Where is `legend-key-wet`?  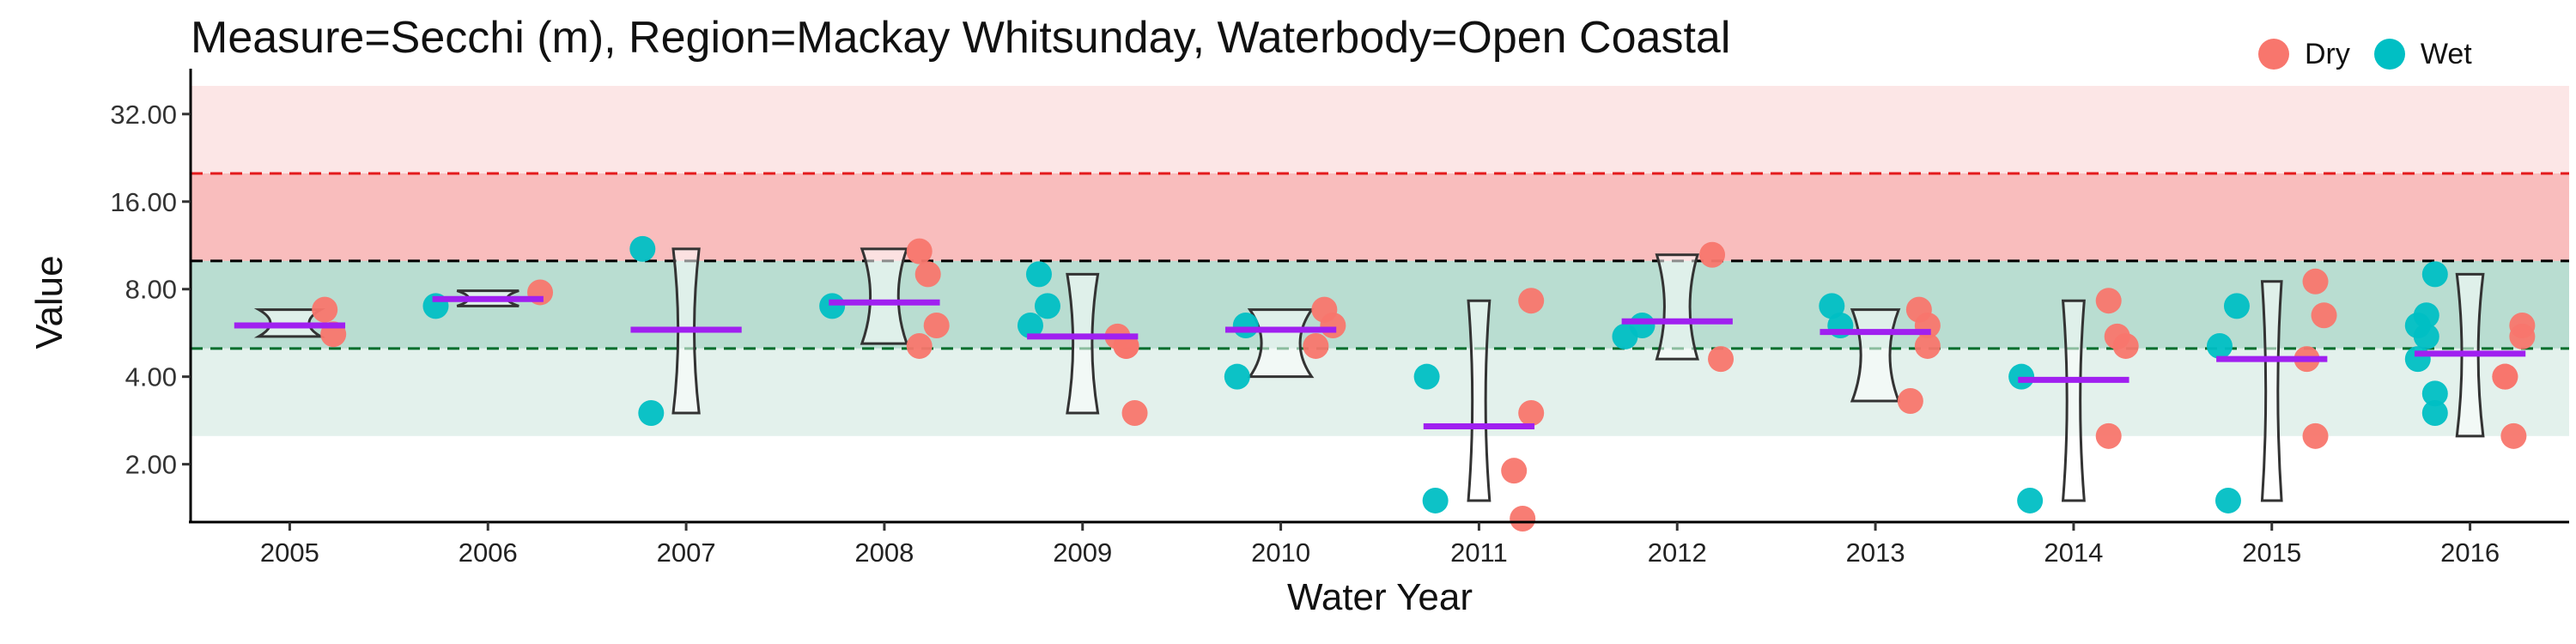
legend-key-wet is located at coordinates (2389, 55).